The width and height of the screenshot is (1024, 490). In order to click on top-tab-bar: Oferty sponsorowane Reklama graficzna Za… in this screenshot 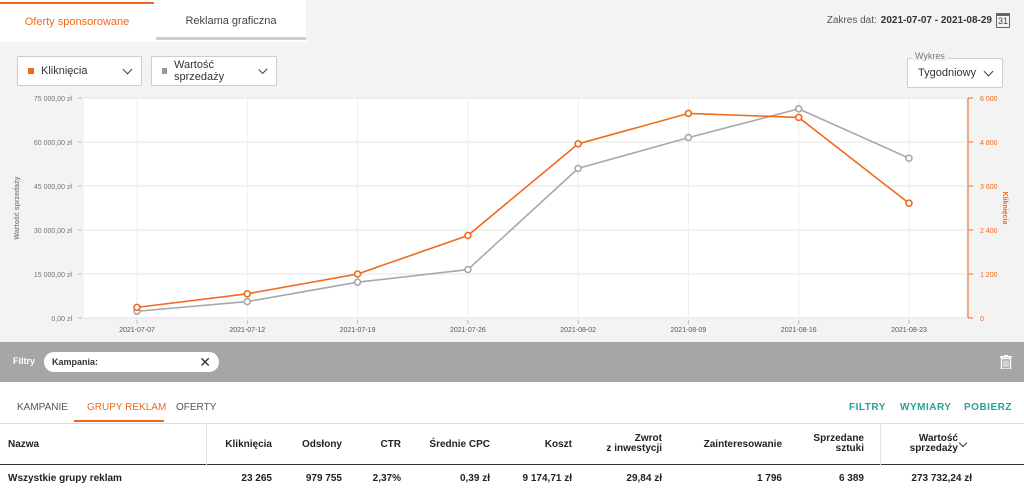, I will do `click(512, 21)`.